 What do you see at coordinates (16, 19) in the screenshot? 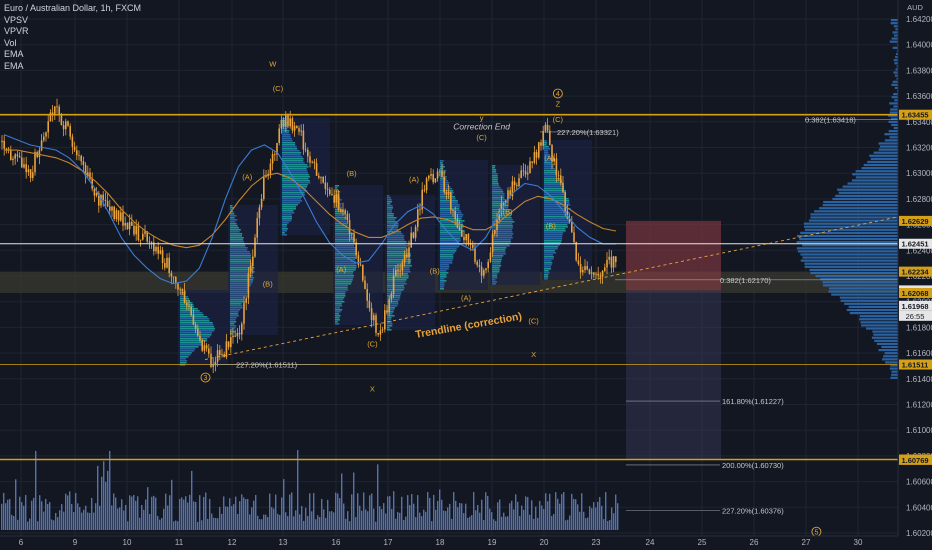
I see `legend-indicator-vpsv: VPSV` at bounding box center [16, 19].